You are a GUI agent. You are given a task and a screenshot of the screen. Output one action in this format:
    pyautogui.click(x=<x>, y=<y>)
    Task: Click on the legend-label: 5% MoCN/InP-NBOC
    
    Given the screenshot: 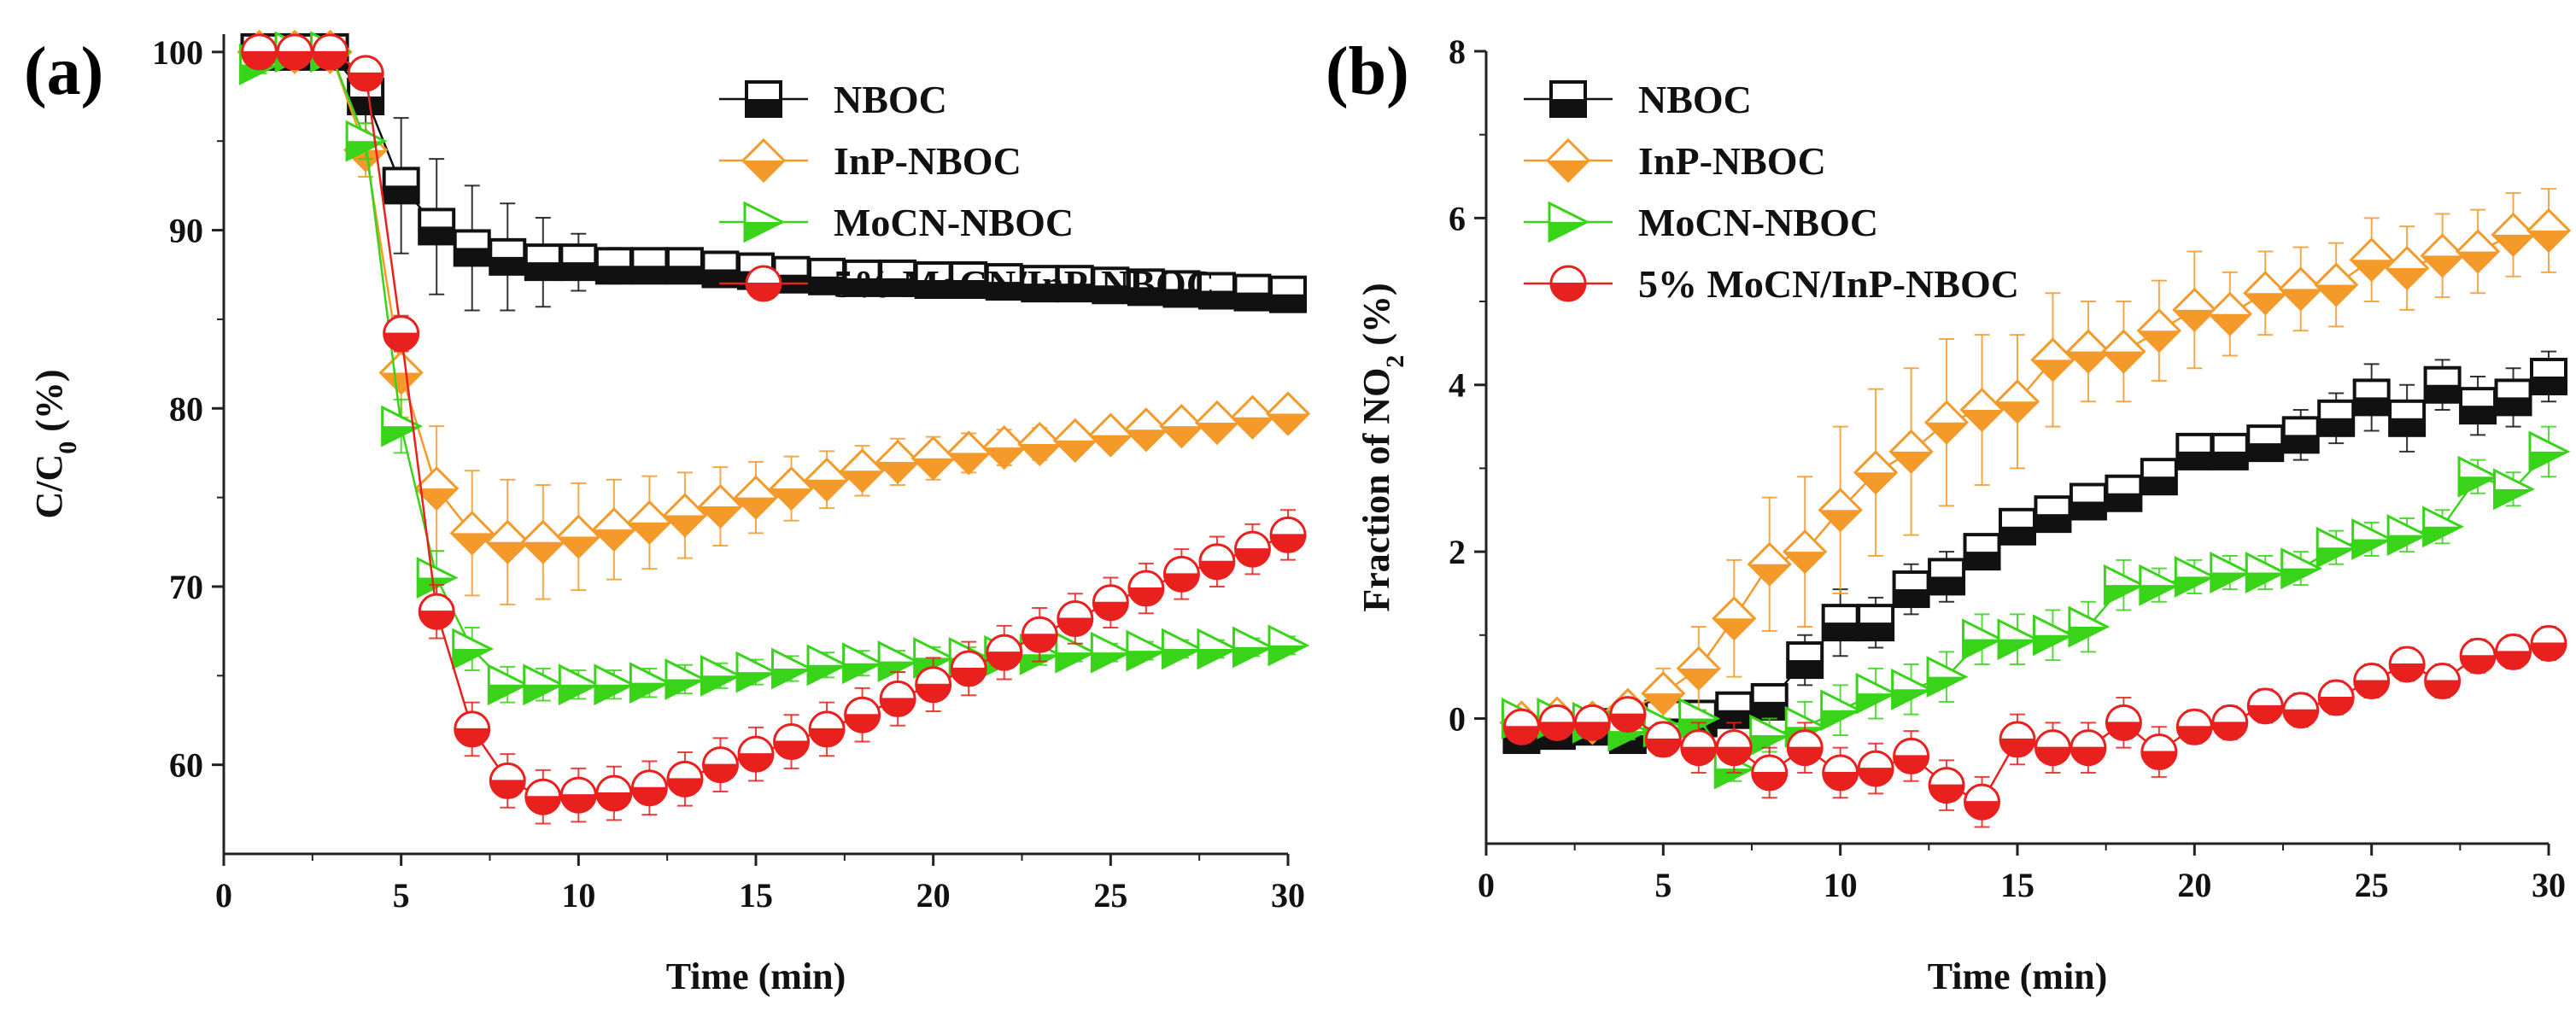 What is the action you would take?
    pyautogui.click(x=1828, y=284)
    